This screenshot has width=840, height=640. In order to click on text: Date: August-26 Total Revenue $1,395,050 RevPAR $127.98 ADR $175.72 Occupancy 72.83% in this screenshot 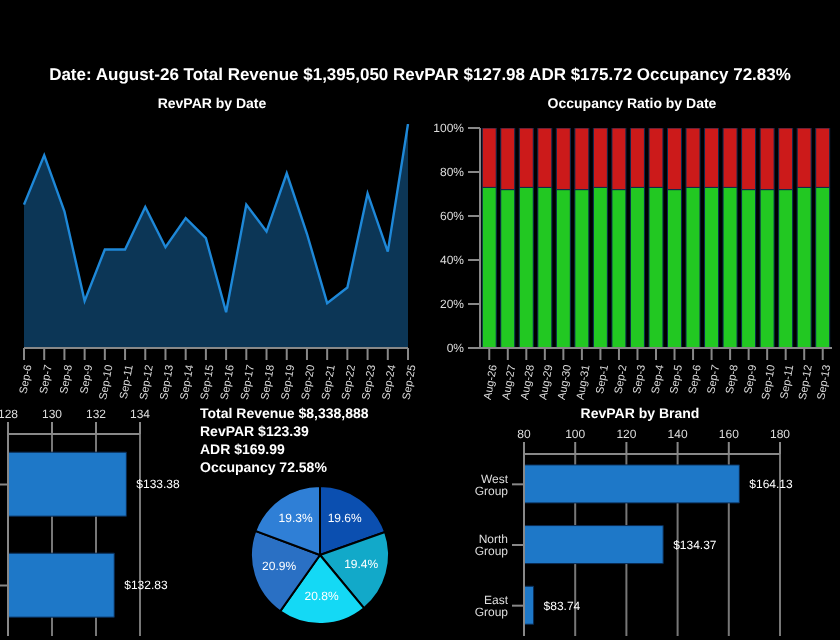, I will do `click(420, 75)`.